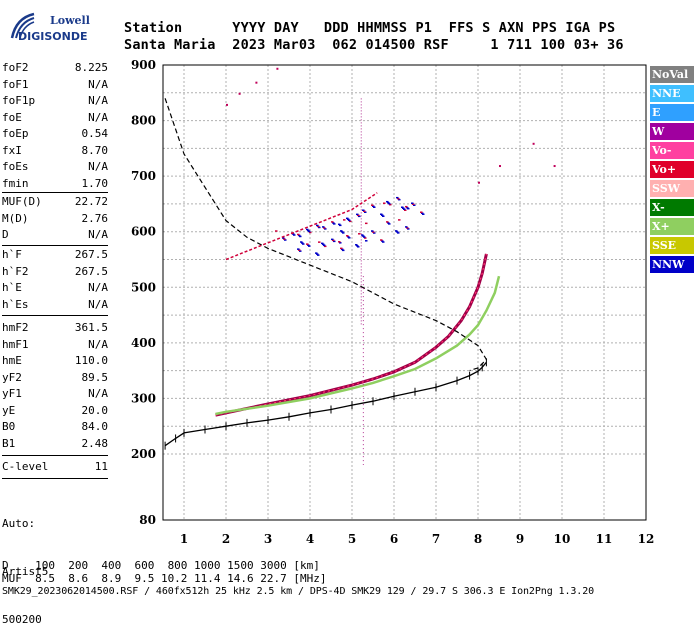  Describe the element at coordinates (143, 65) in the screenshot. I see `y-tick-label: 900` at that location.